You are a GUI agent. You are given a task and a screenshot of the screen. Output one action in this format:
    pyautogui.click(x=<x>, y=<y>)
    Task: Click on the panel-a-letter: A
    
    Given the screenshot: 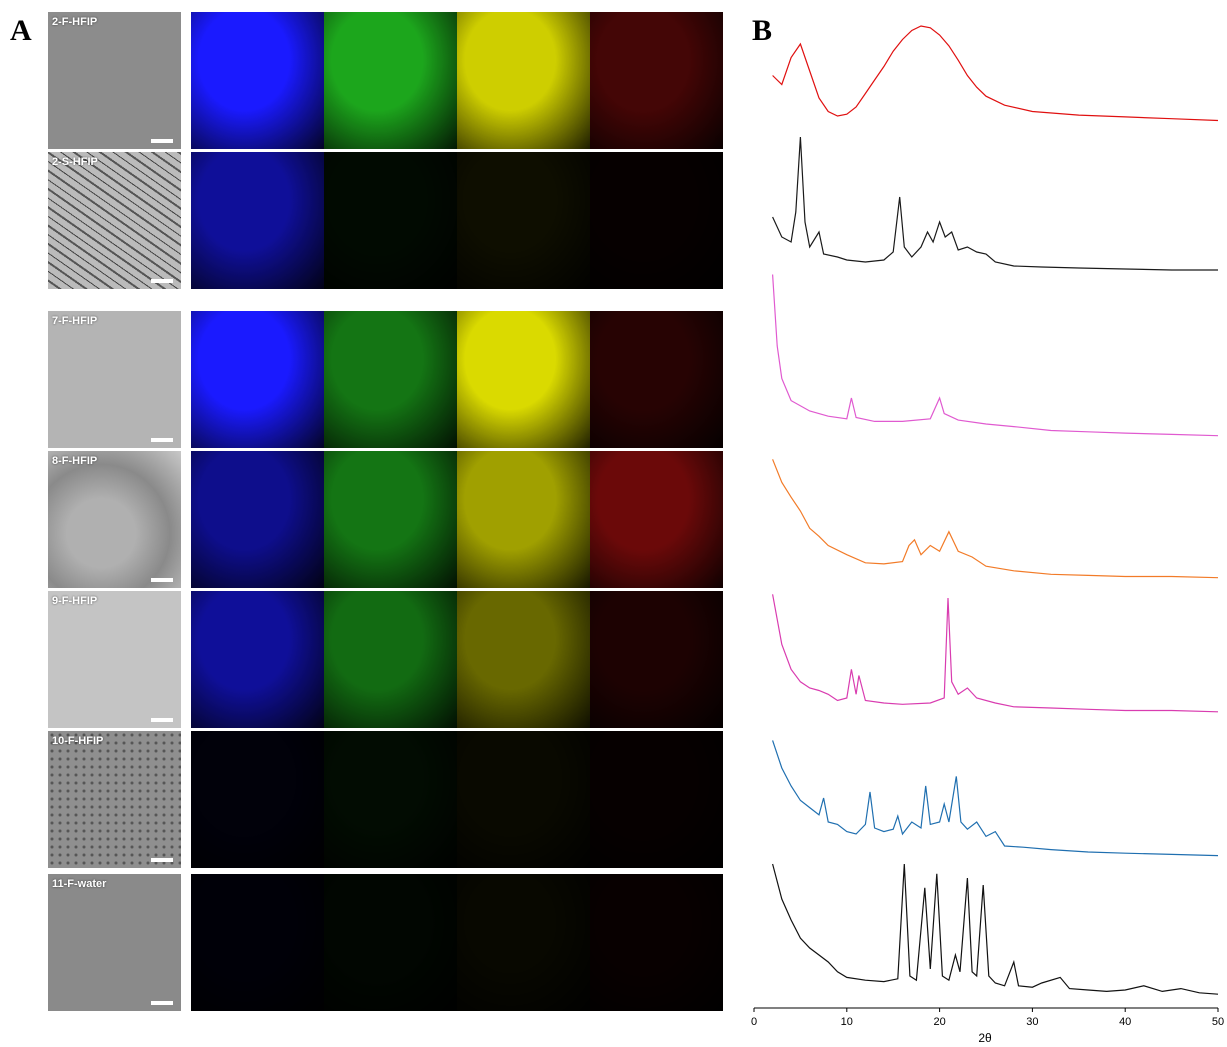 What is the action you would take?
    pyautogui.click(x=21, y=30)
    